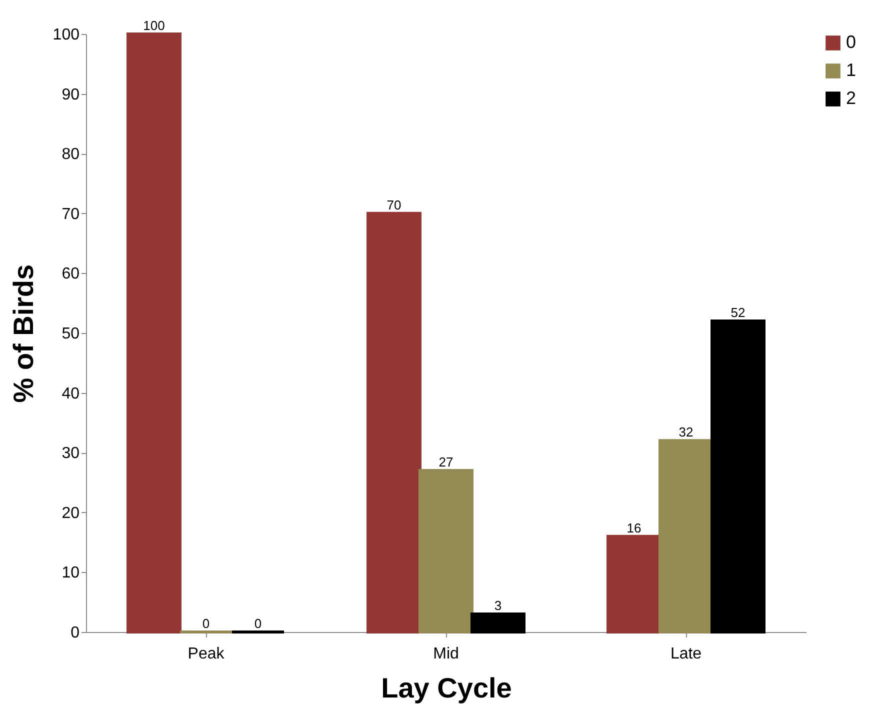 The width and height of the screenshot is (891, 704). Describe the element at coordinates (71, 214) in the screenshot. I see `y-tick-label: 70` at that location.